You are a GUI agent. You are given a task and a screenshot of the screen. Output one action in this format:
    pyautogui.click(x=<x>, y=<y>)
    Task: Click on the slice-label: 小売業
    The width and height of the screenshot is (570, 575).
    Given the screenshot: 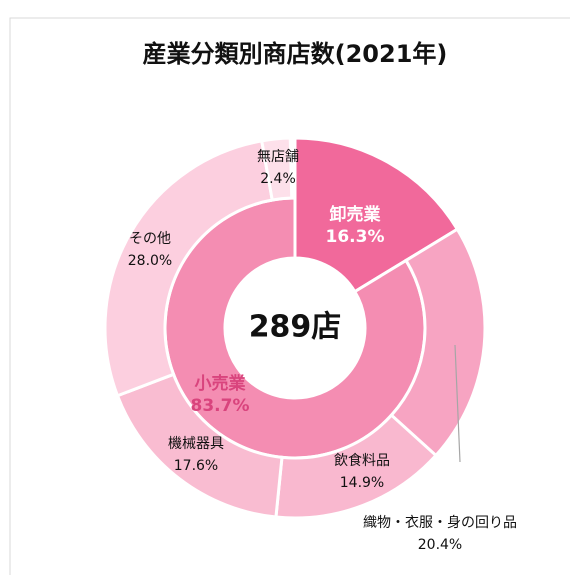 What is the action you would take?
    pyautogui.click(x=220, y=383)
    